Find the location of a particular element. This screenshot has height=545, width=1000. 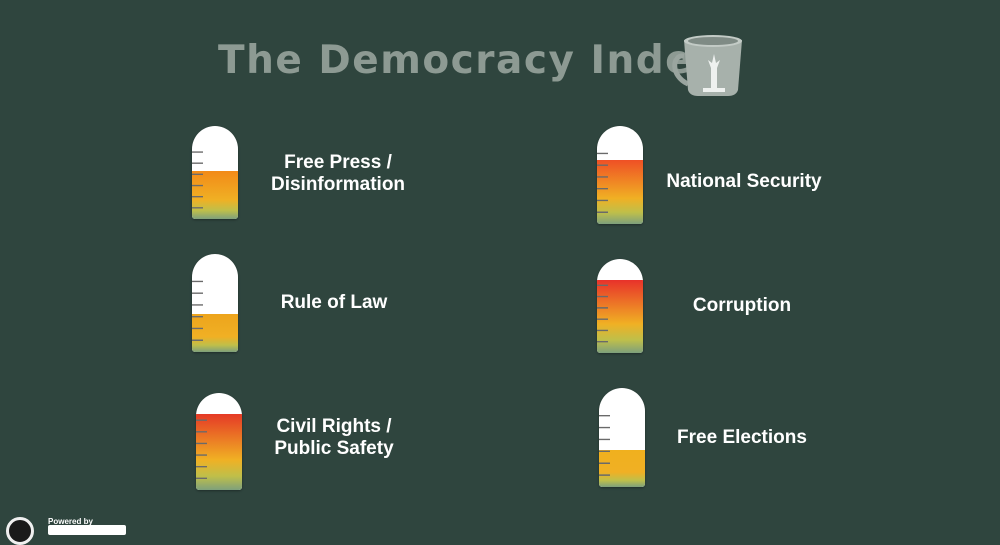

gauge-free-elections is located at coordinates (622, 437).